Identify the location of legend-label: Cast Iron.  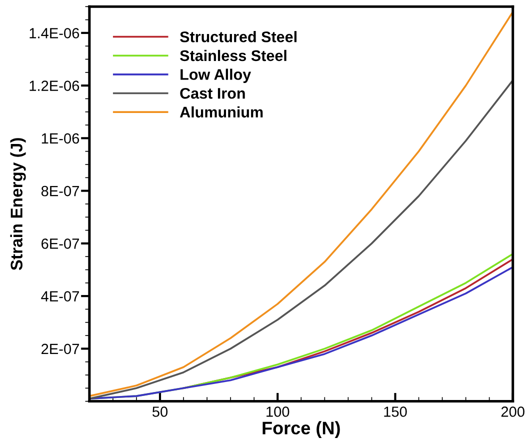
(212, 93).